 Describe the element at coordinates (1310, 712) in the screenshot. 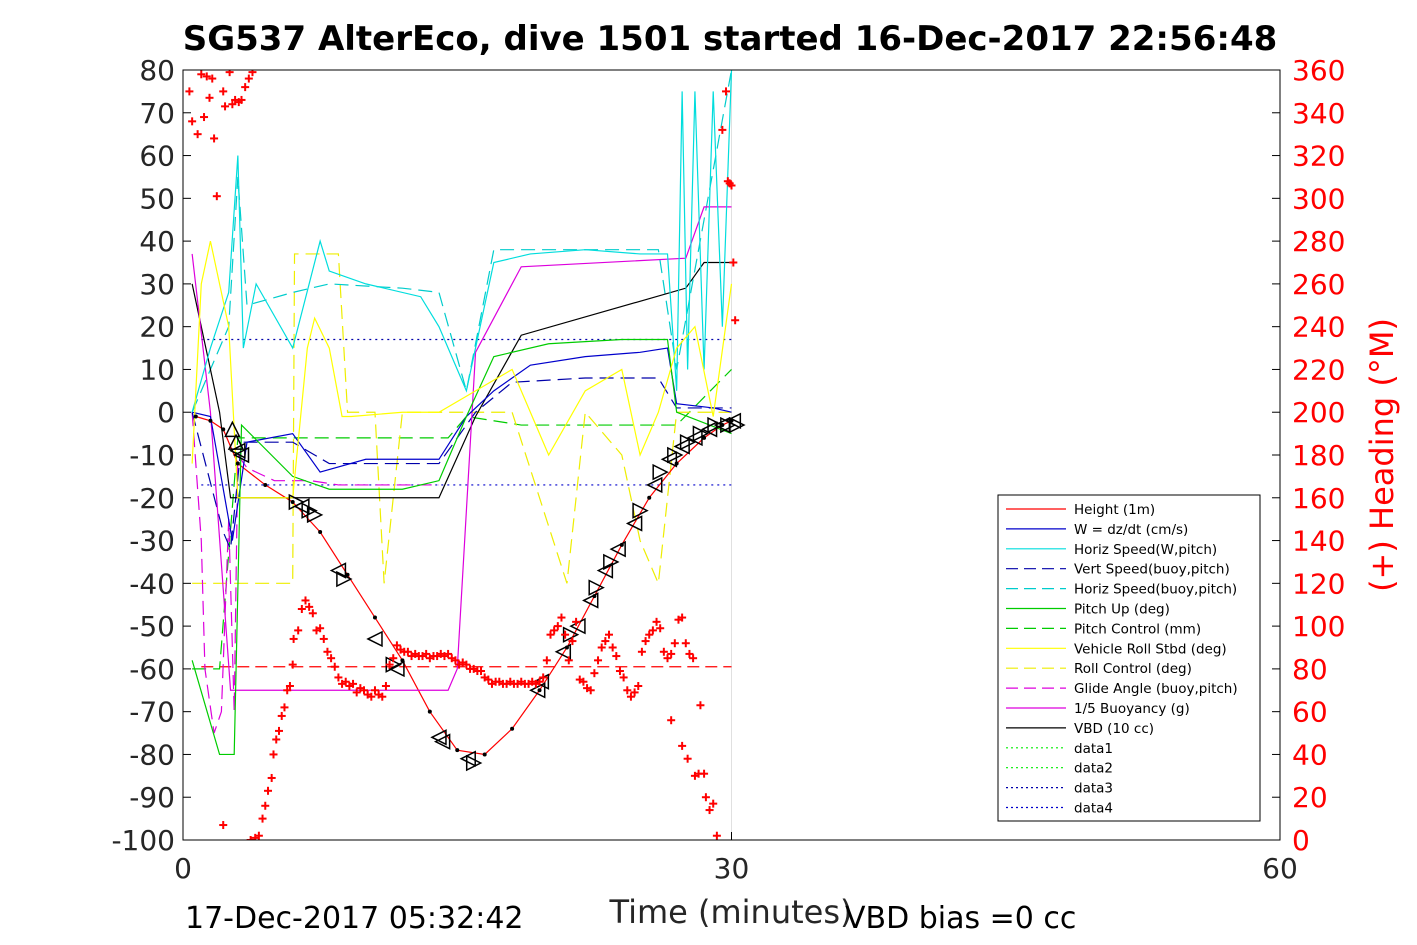

I see `y-right-tick-label: 60` at that location.